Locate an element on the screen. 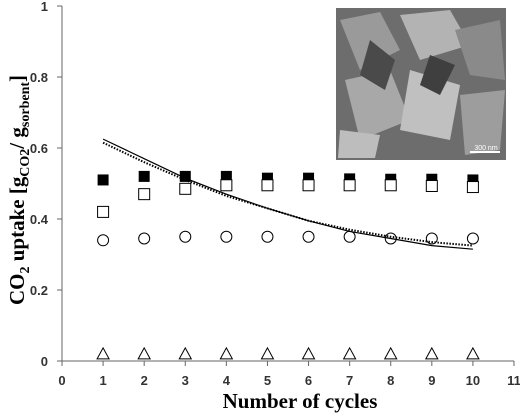 This screenshot has height=417, width=520. inset-image is located at coordinates (421, 84).